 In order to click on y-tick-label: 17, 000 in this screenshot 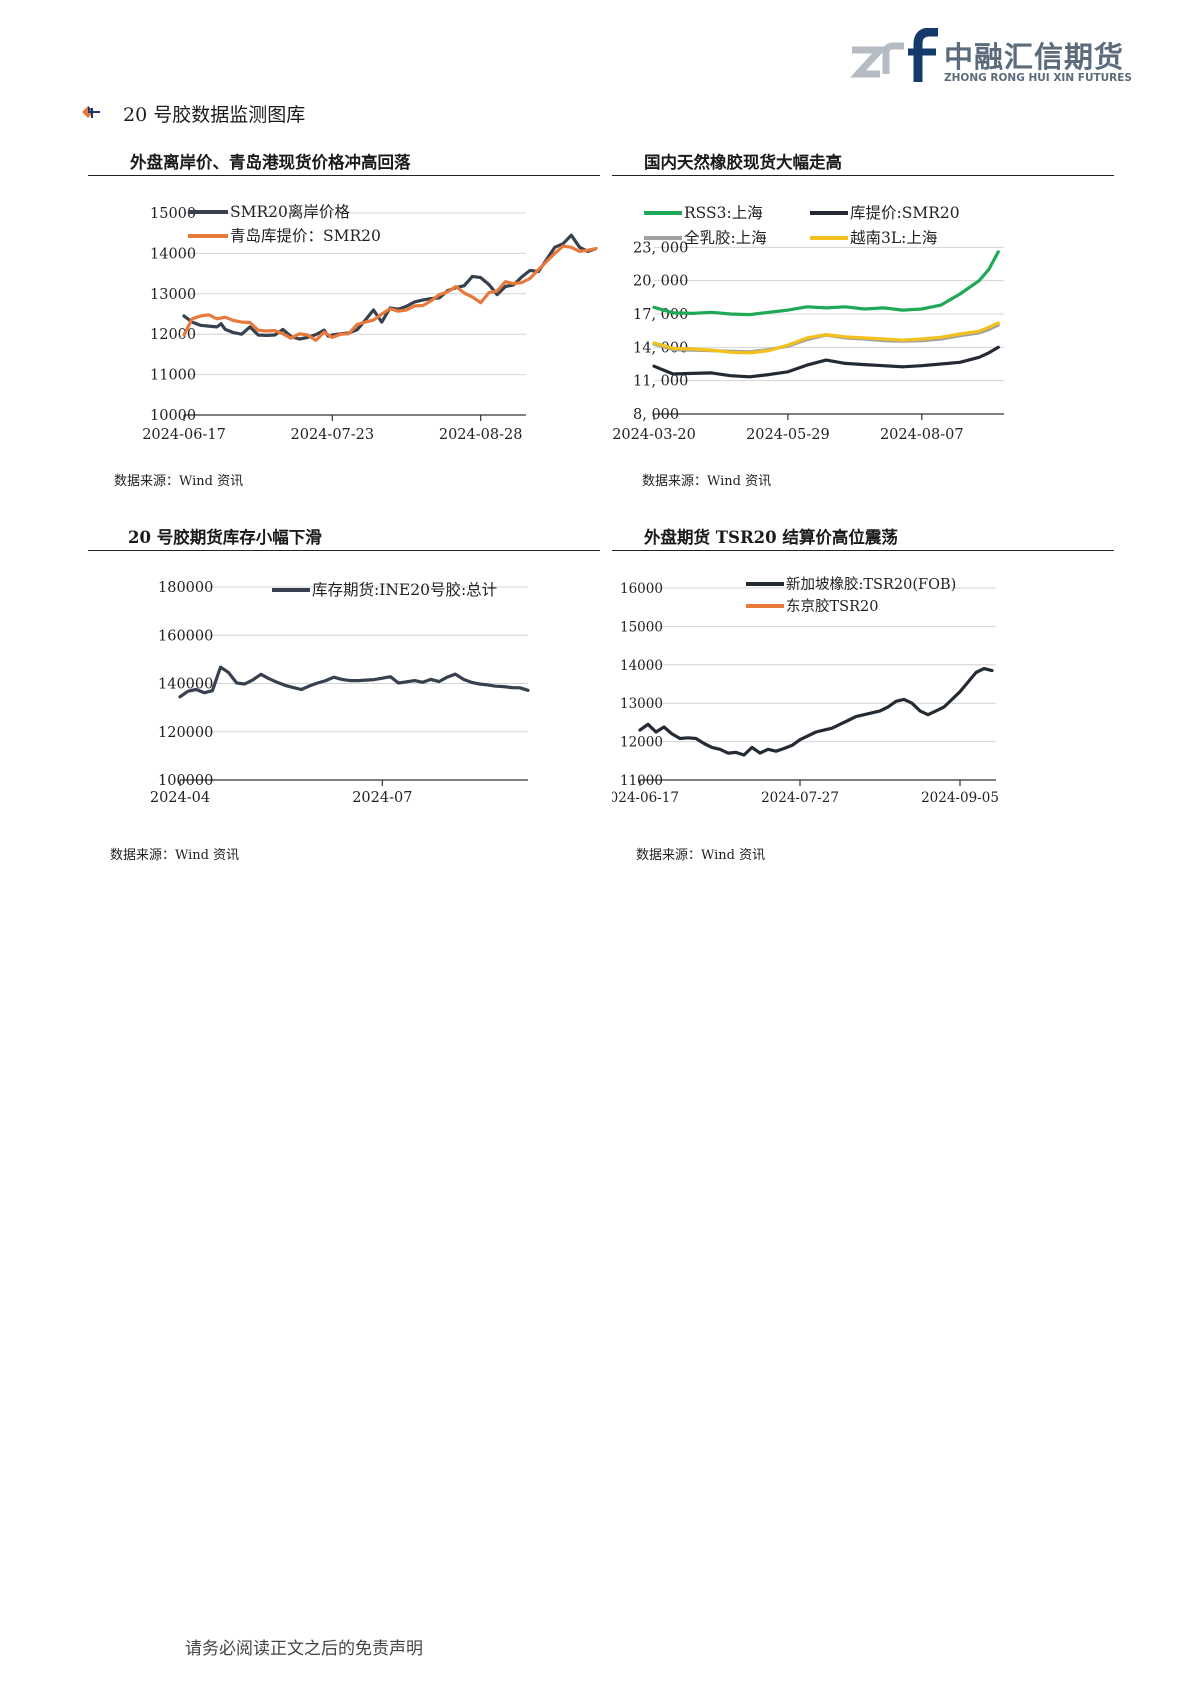, I will do `click(660, 315)`.